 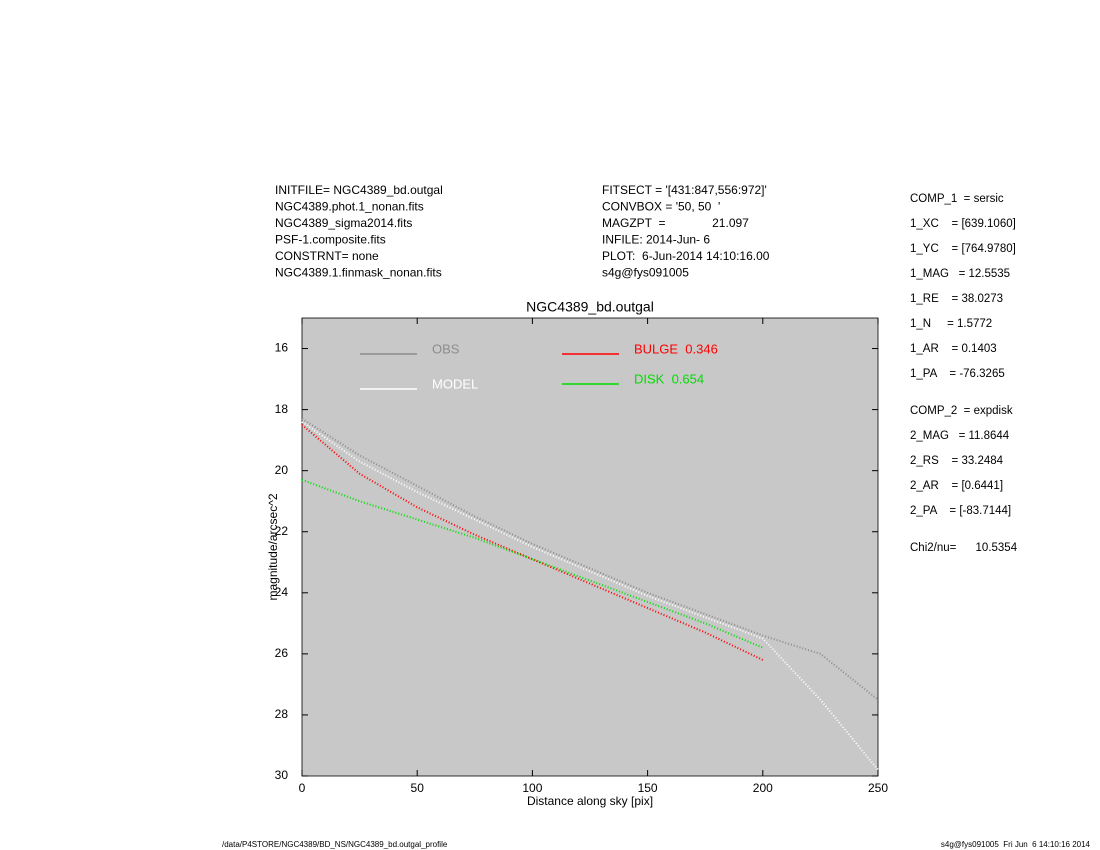 I want to click on y-tick-label: 24, so click(x=282, y=592).